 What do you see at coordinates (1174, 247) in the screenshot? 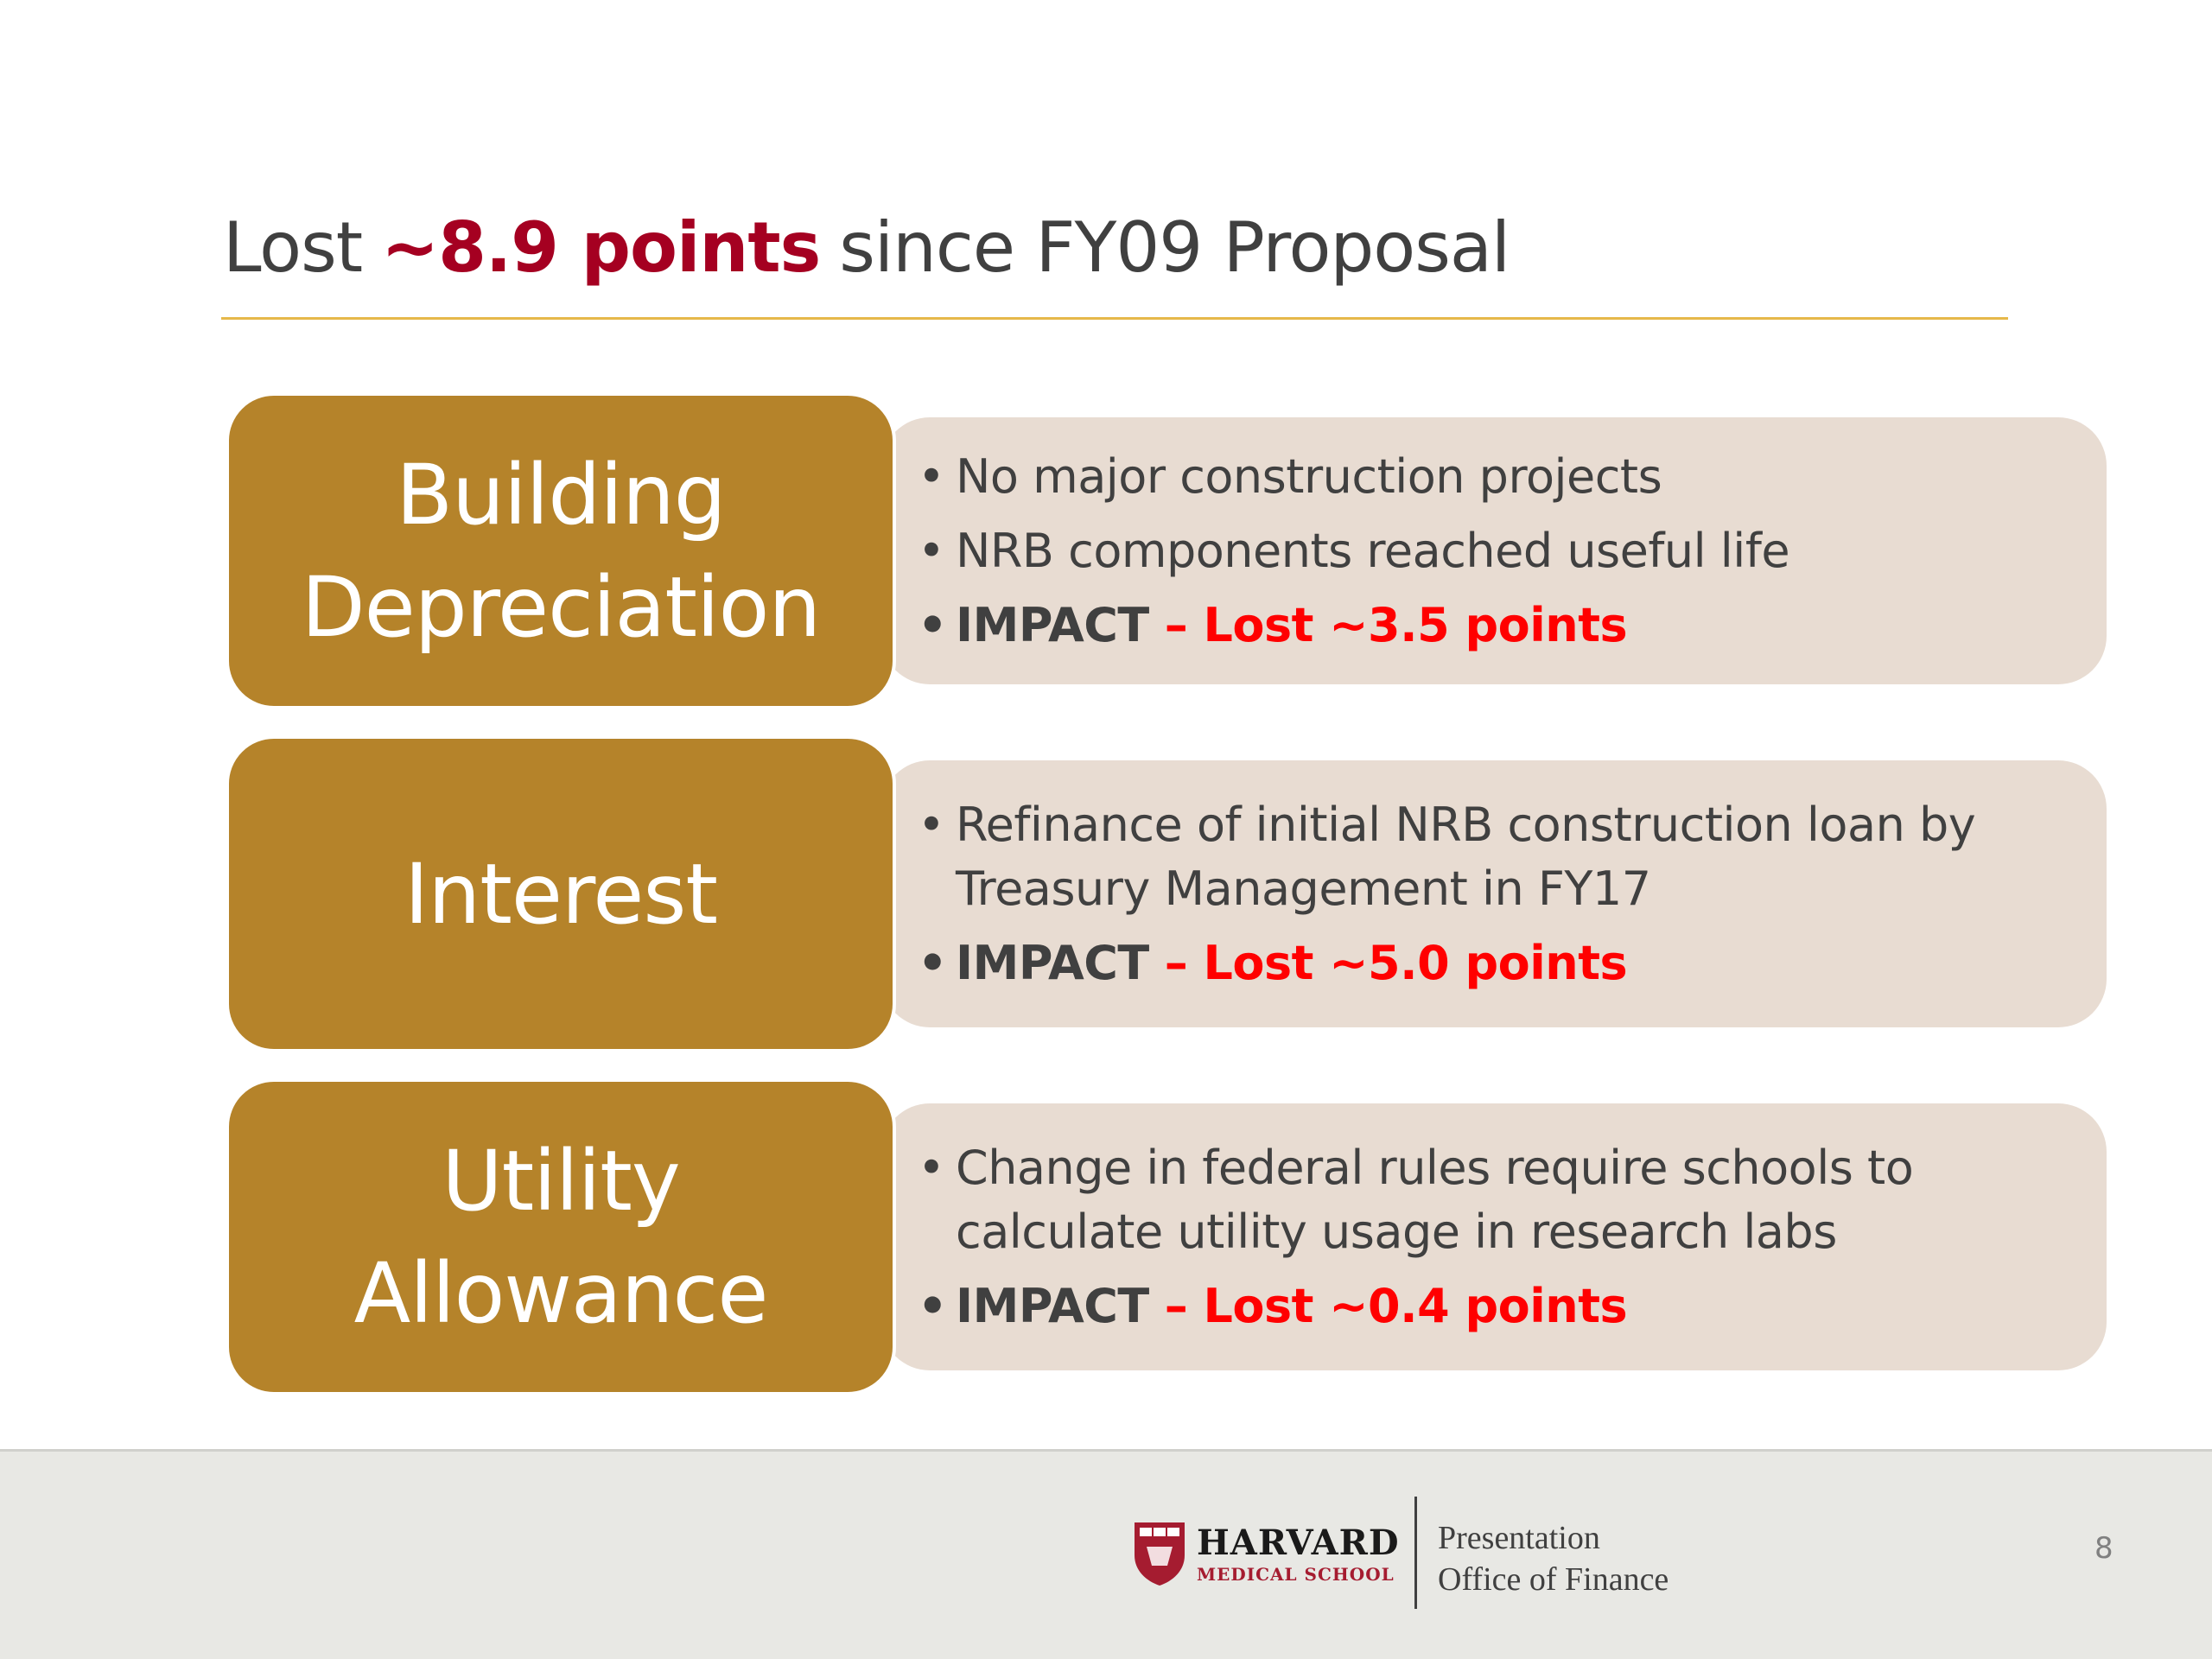
I see `title-text: since FY09 Proposal` at bounding box center [1174, 247].